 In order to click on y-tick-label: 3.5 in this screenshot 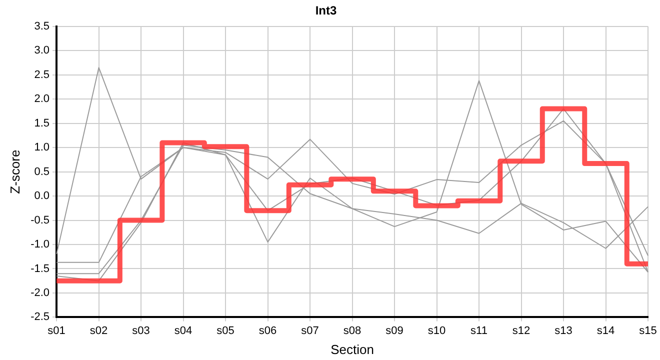, I will do `click(42, 26)`.